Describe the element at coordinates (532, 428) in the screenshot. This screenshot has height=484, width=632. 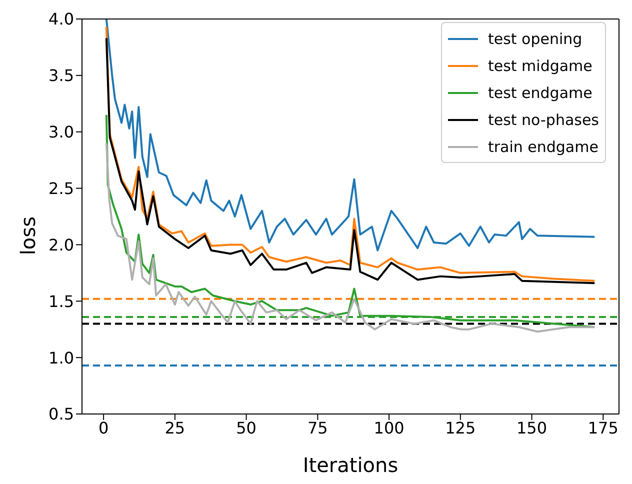
I see `x-tick-label: 150` at that location.